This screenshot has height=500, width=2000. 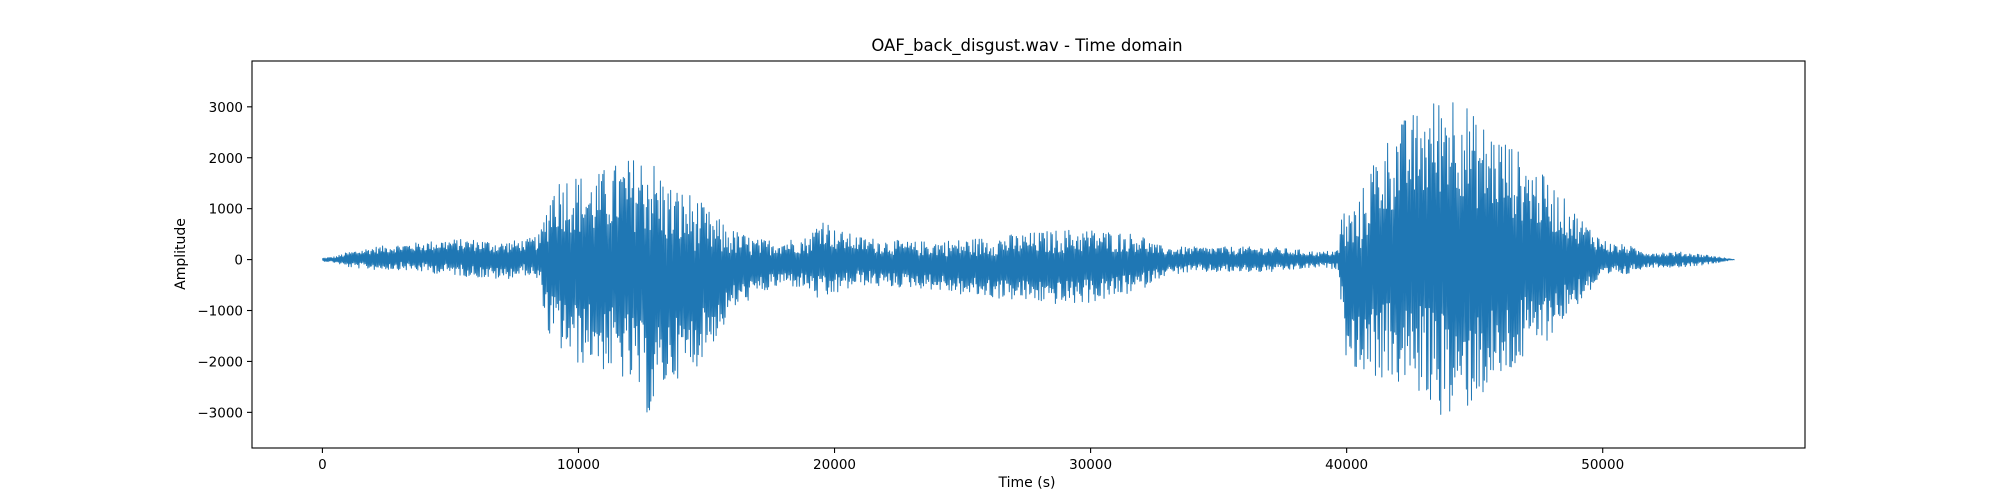 I want to click on y-tick-label: 2000, so click(x=226, y=159).